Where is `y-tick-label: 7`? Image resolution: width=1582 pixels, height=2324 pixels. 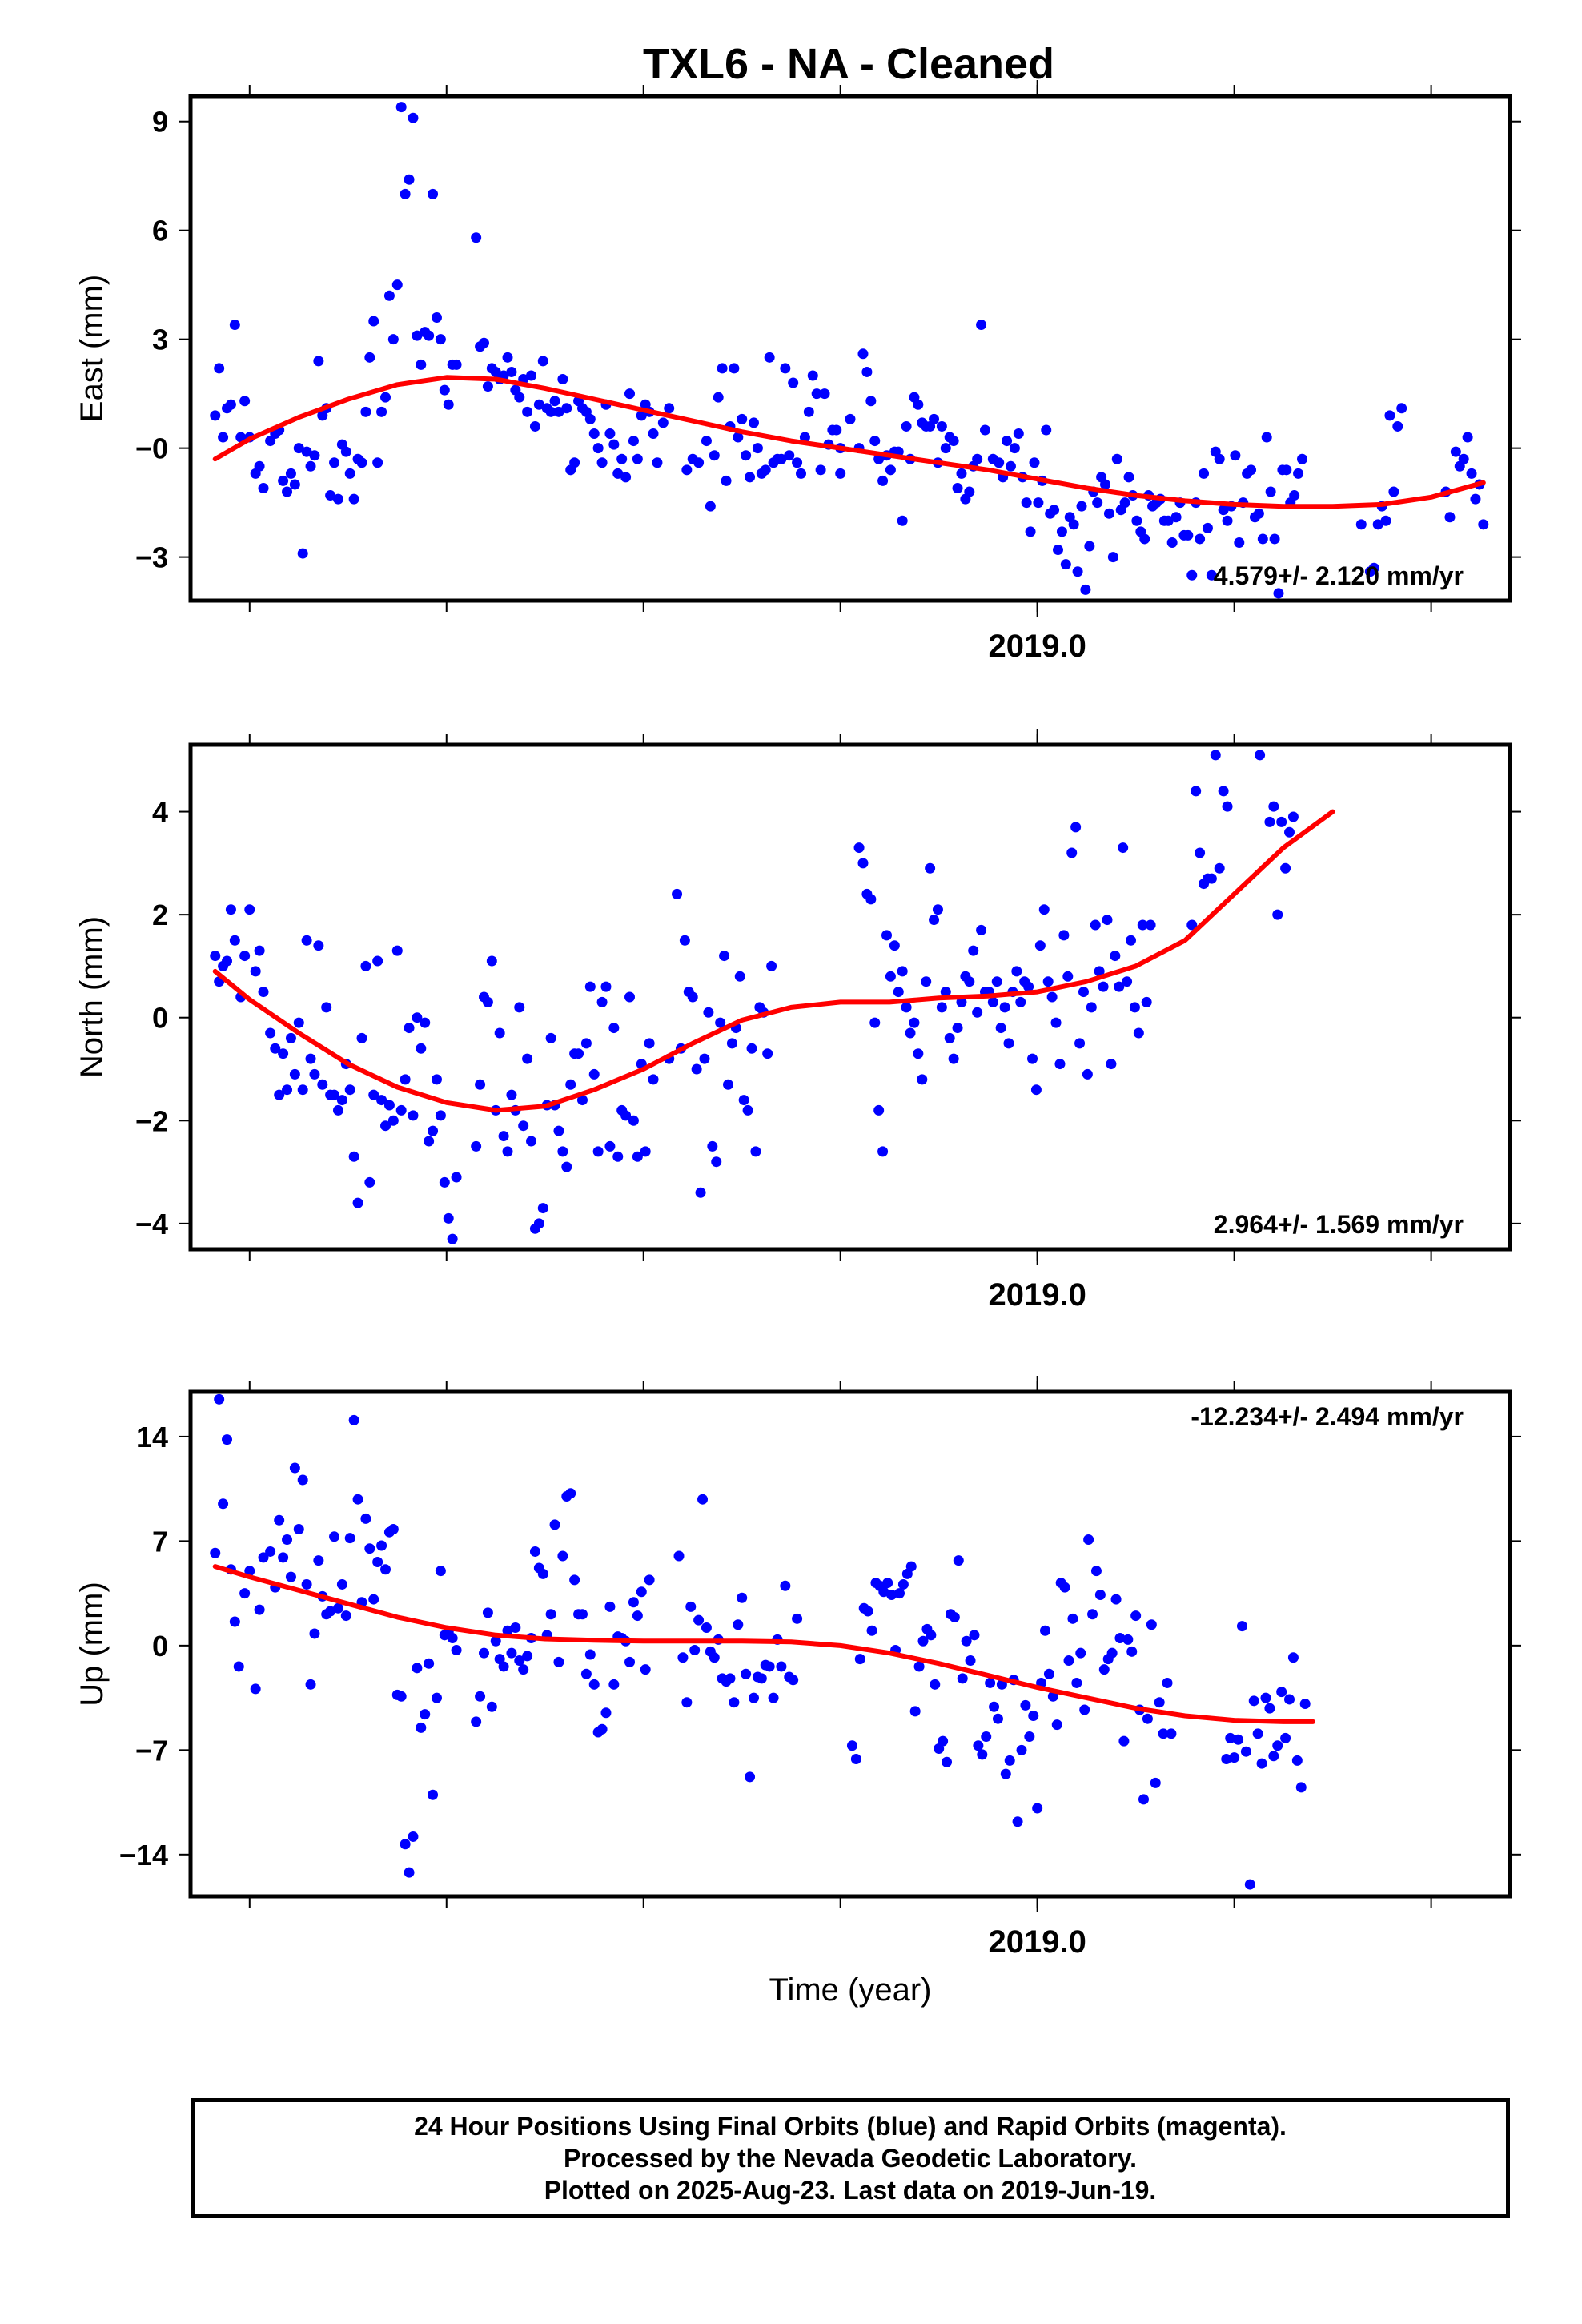
y-tick-label: 7 is located at coordinates (160, 1541).